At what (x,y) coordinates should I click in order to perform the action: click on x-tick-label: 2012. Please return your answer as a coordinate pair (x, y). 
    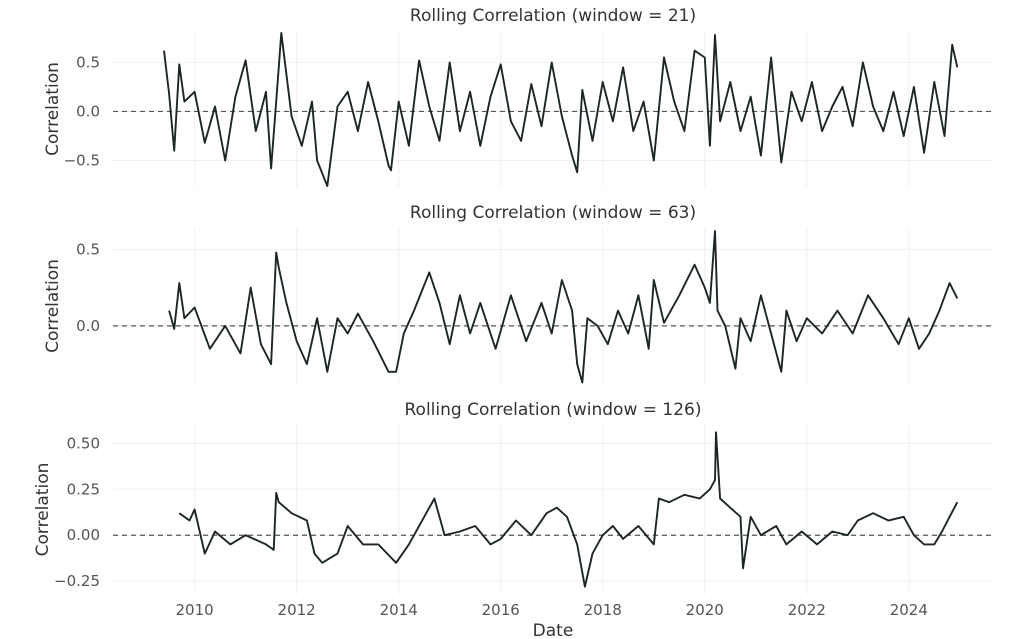
    Looking at the image, I should click on (297, 610).